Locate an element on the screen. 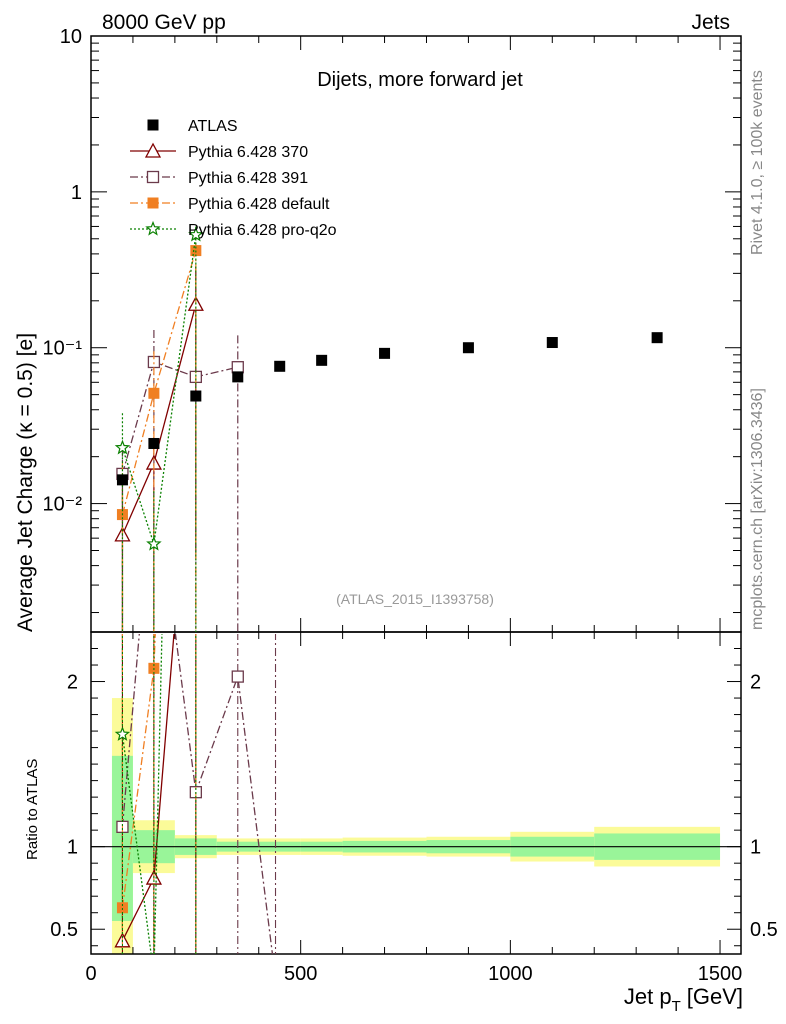  ratio-tick-label-left: 2 is located at coordinates (72, 683).